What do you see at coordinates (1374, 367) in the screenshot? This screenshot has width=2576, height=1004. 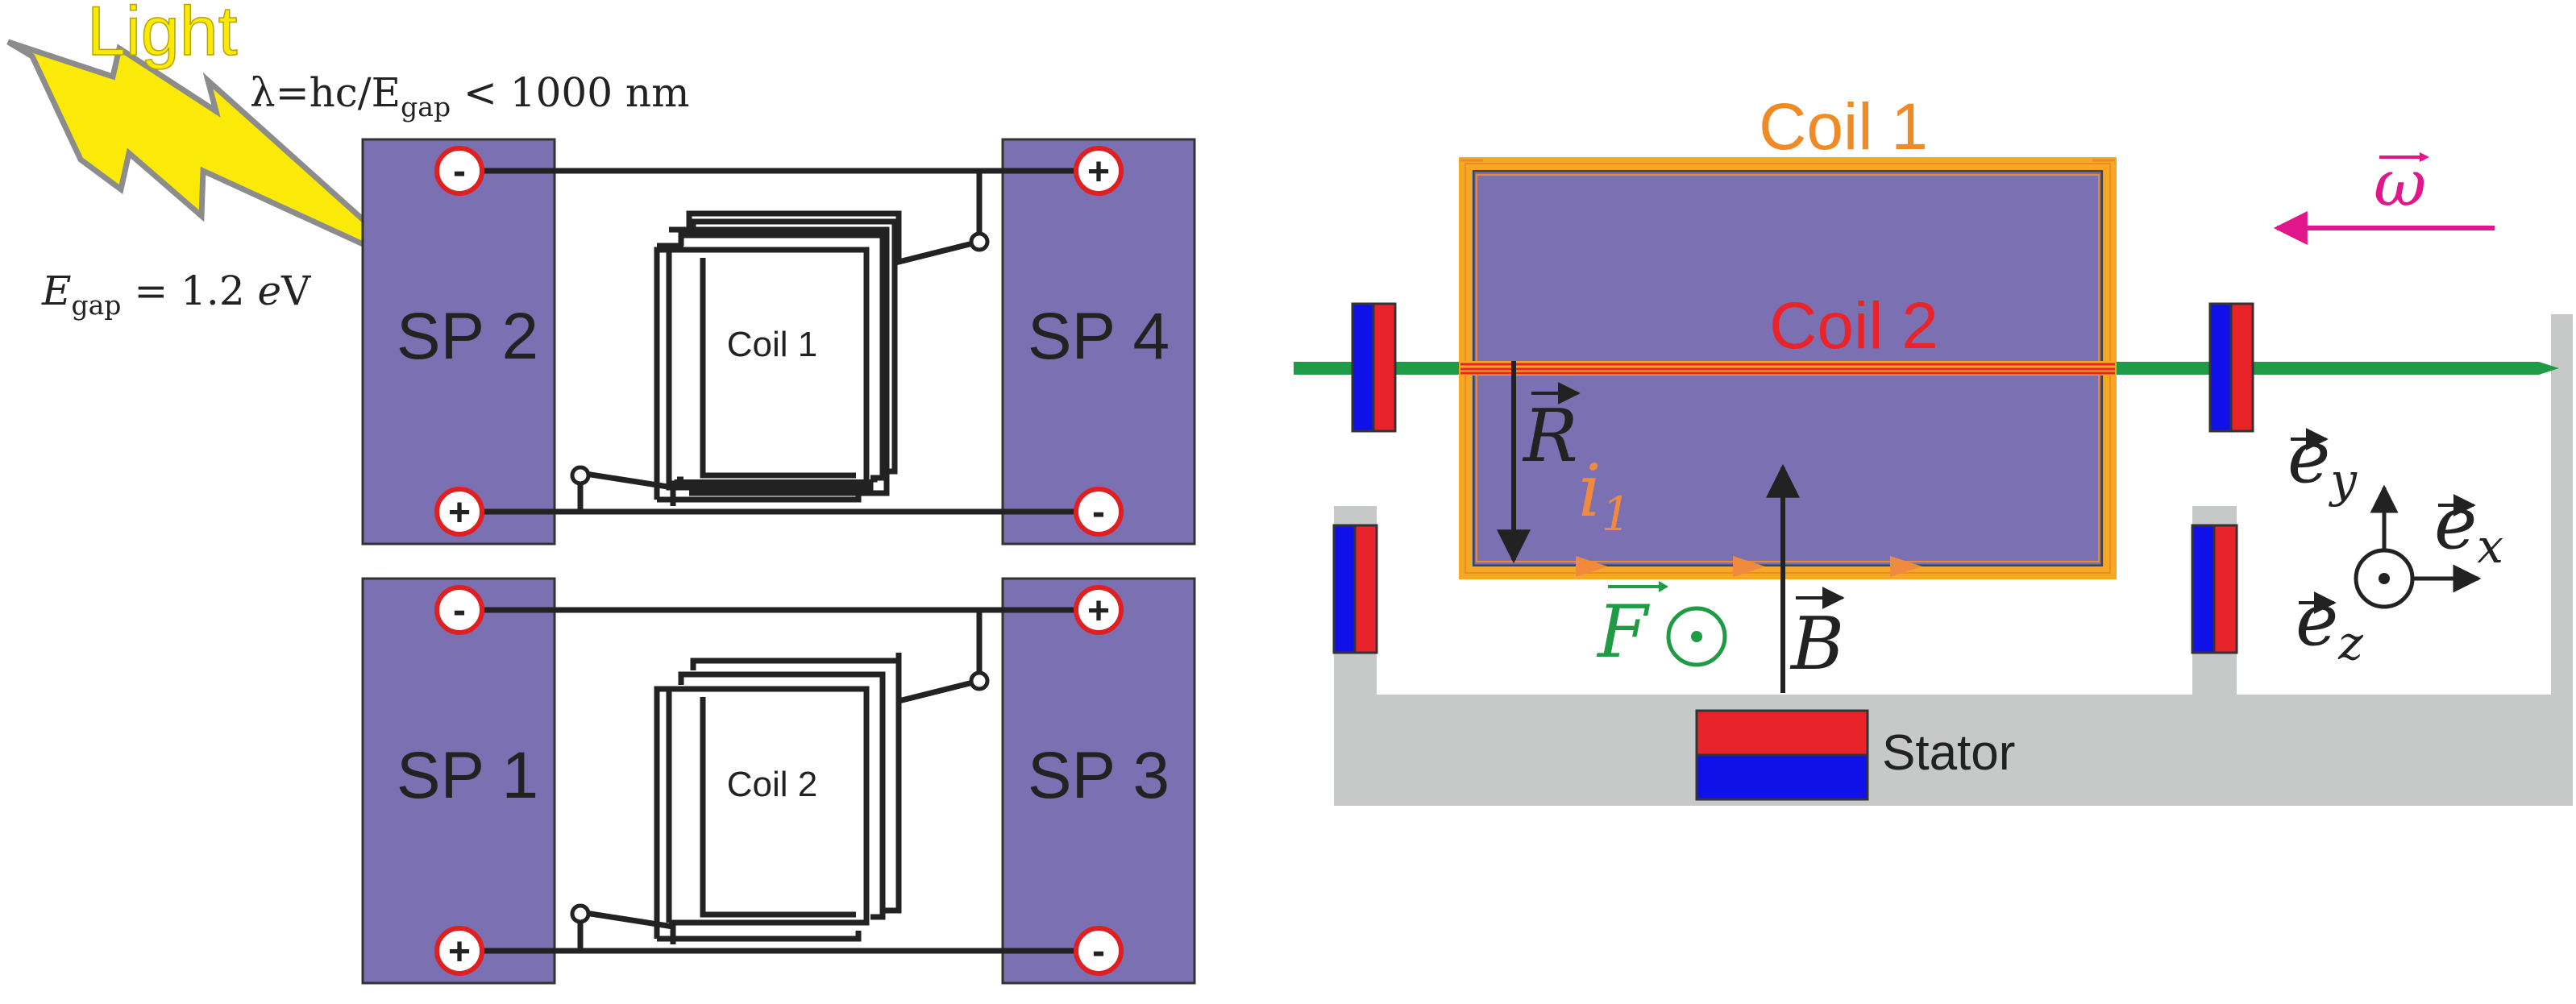 I see `left-axle-magnet` at bounding box center [1374, 367].